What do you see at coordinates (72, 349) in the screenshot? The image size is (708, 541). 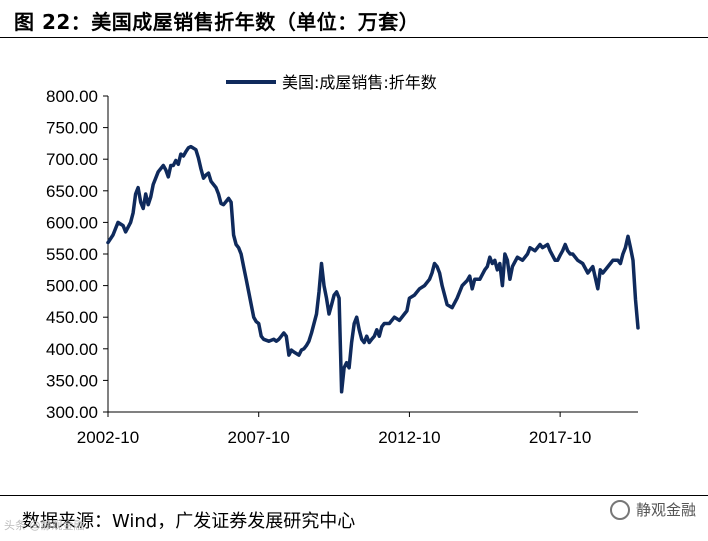 I see `y-tick-label: 400.00` at bounding box center [72, 349].